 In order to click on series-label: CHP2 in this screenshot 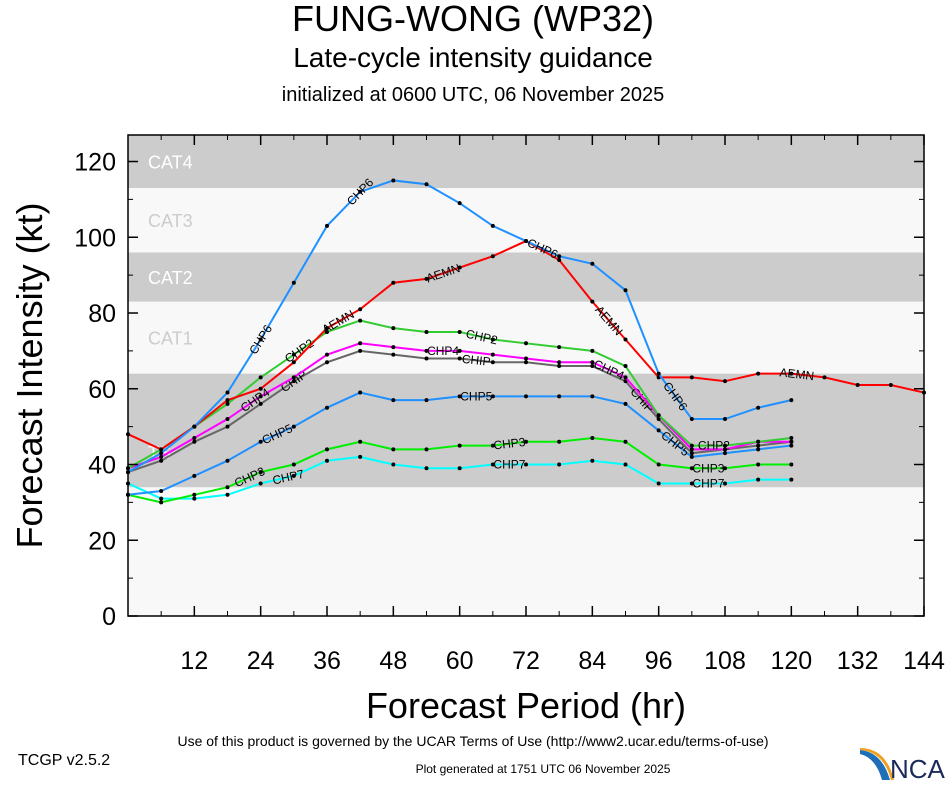, I will do `click(714, 446)`.